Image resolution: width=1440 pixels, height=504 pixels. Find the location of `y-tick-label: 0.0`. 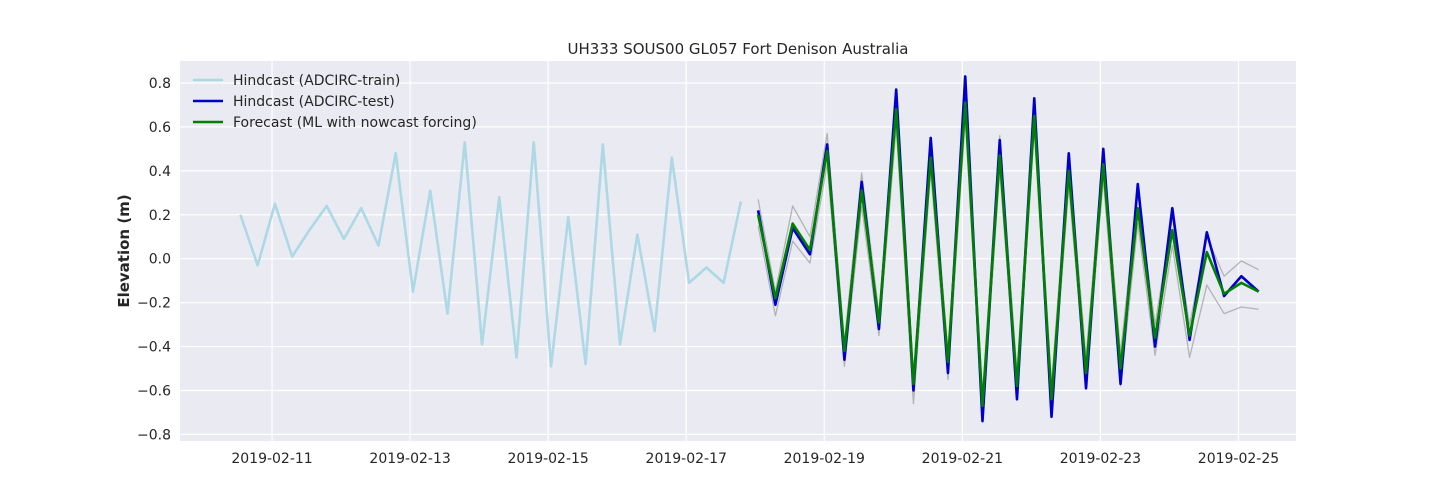

y-tick-label: 0.0 is located at coordinates (160, 260).